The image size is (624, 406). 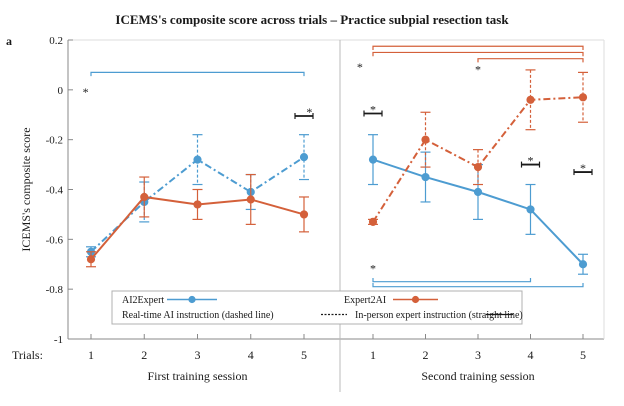 I want to click on y-tick-label: 0.2, so click(x=56, y=41).